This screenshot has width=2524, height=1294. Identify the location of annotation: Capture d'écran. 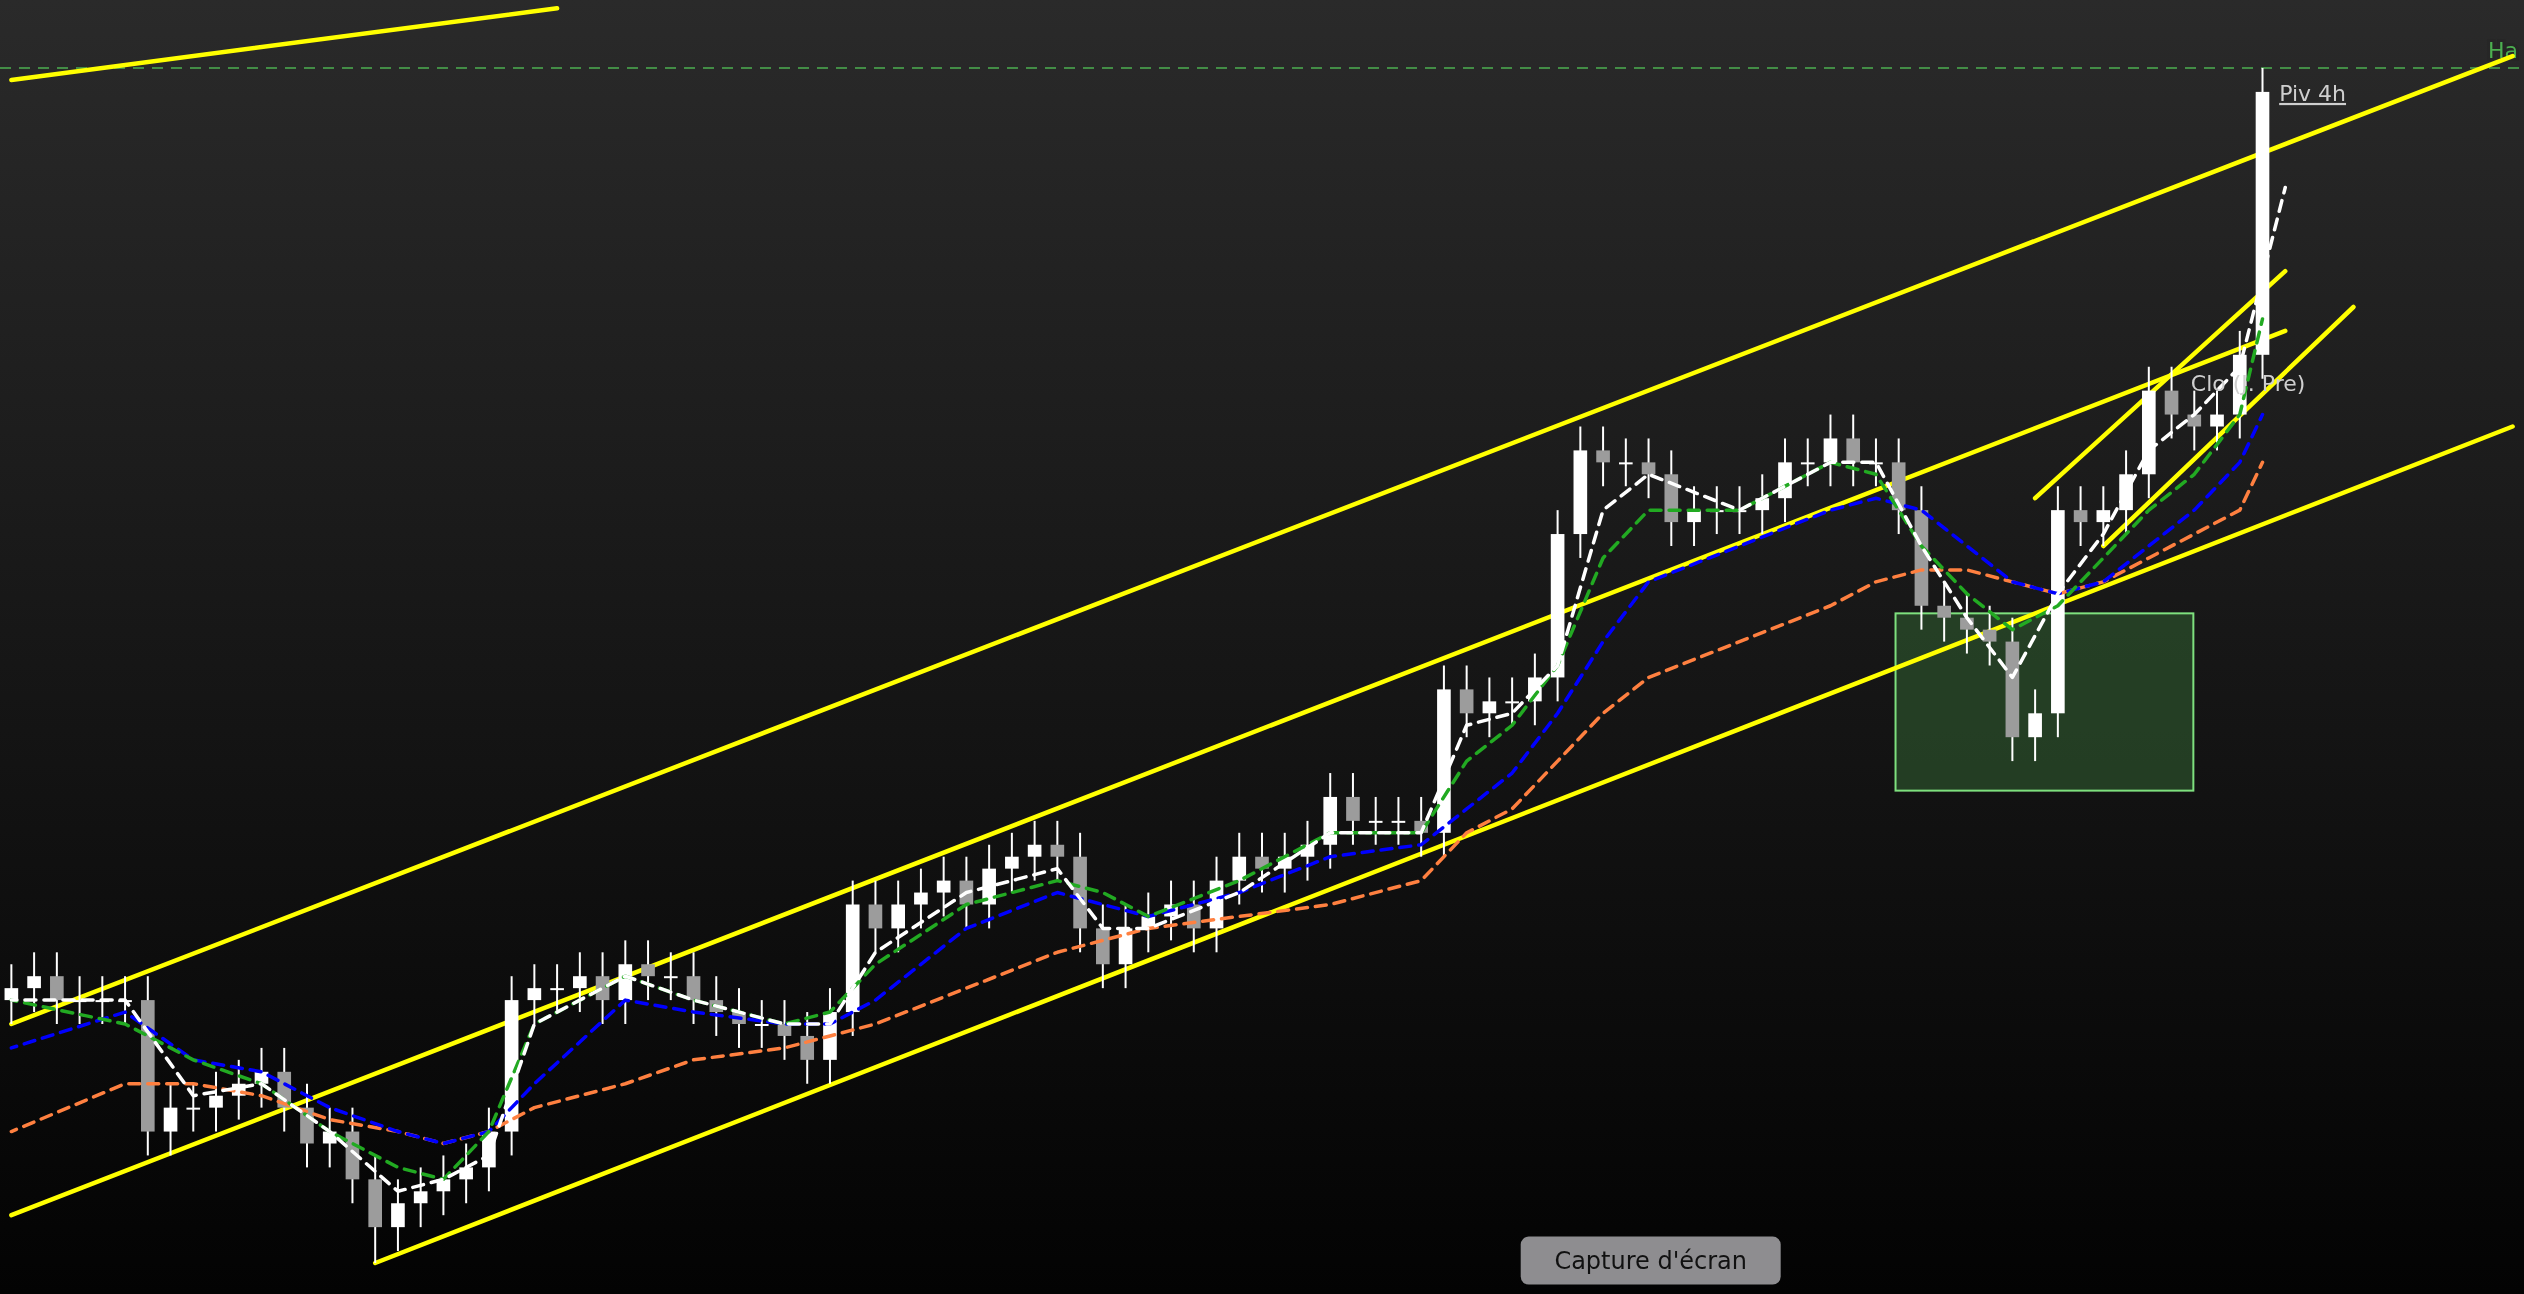
(1651, 1260).